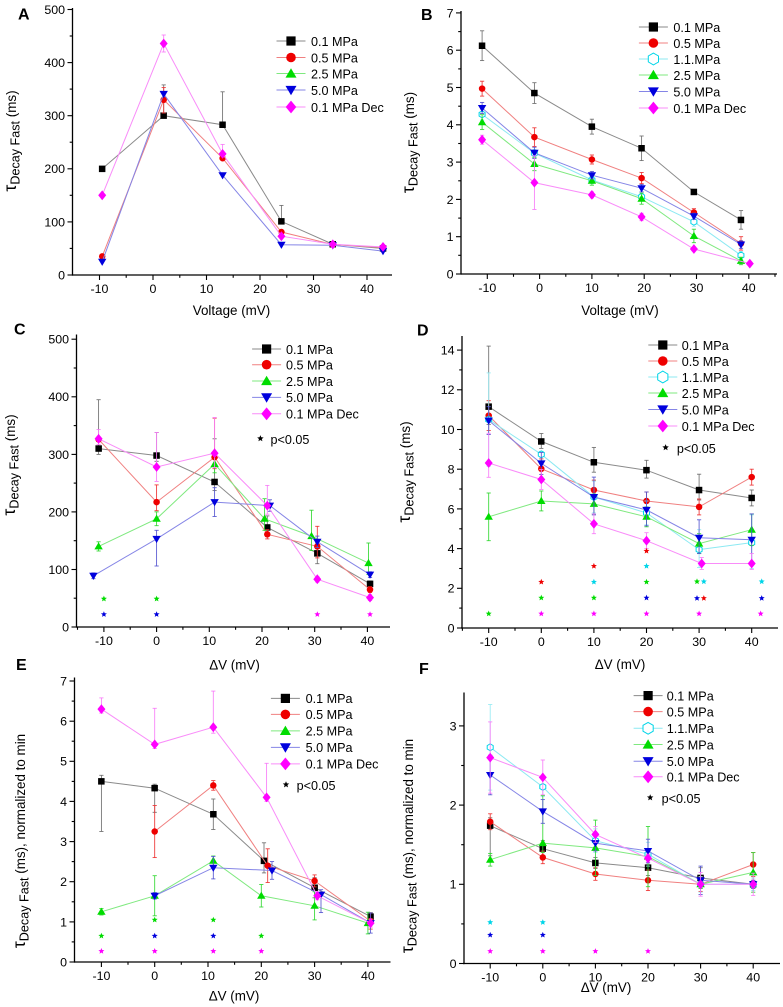 The image size is (783, 1007). Describe the element at coordinates (451, 470) in the screenshot. I see `svg-text: 8` at that location.